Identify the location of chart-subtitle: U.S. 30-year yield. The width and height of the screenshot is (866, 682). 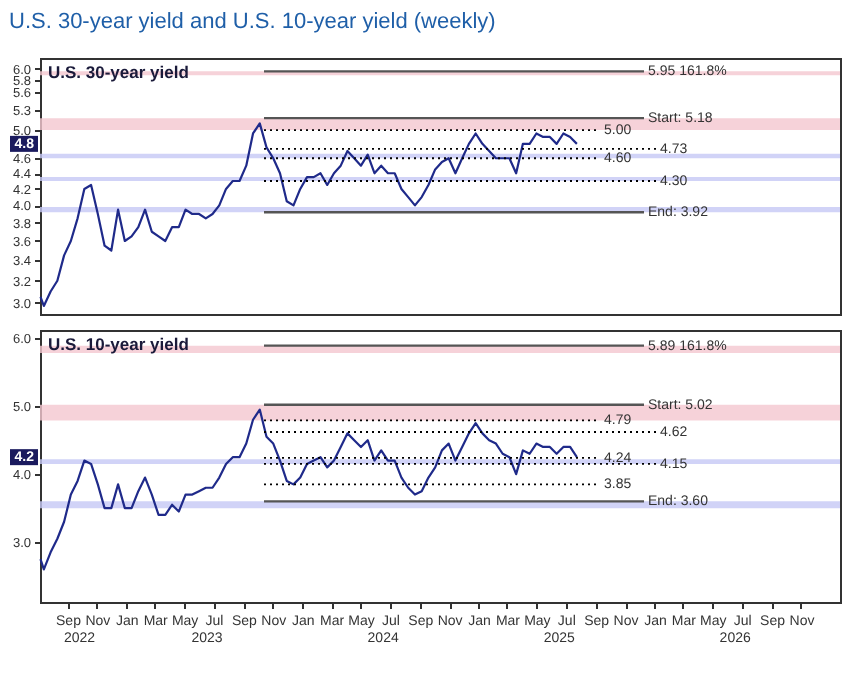
(118, 72).